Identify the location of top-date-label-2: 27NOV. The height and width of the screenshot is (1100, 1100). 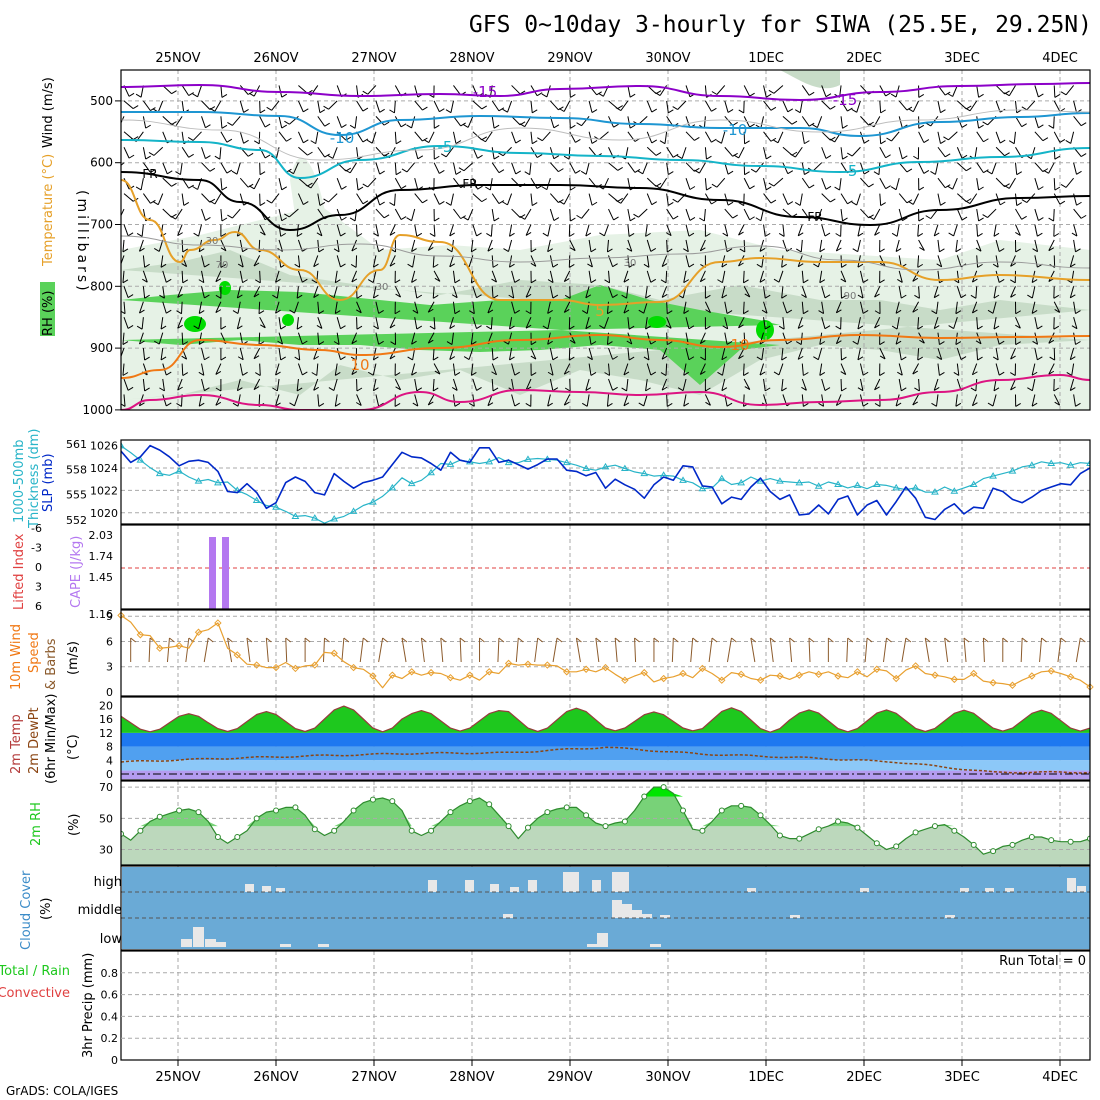
(373, 58).